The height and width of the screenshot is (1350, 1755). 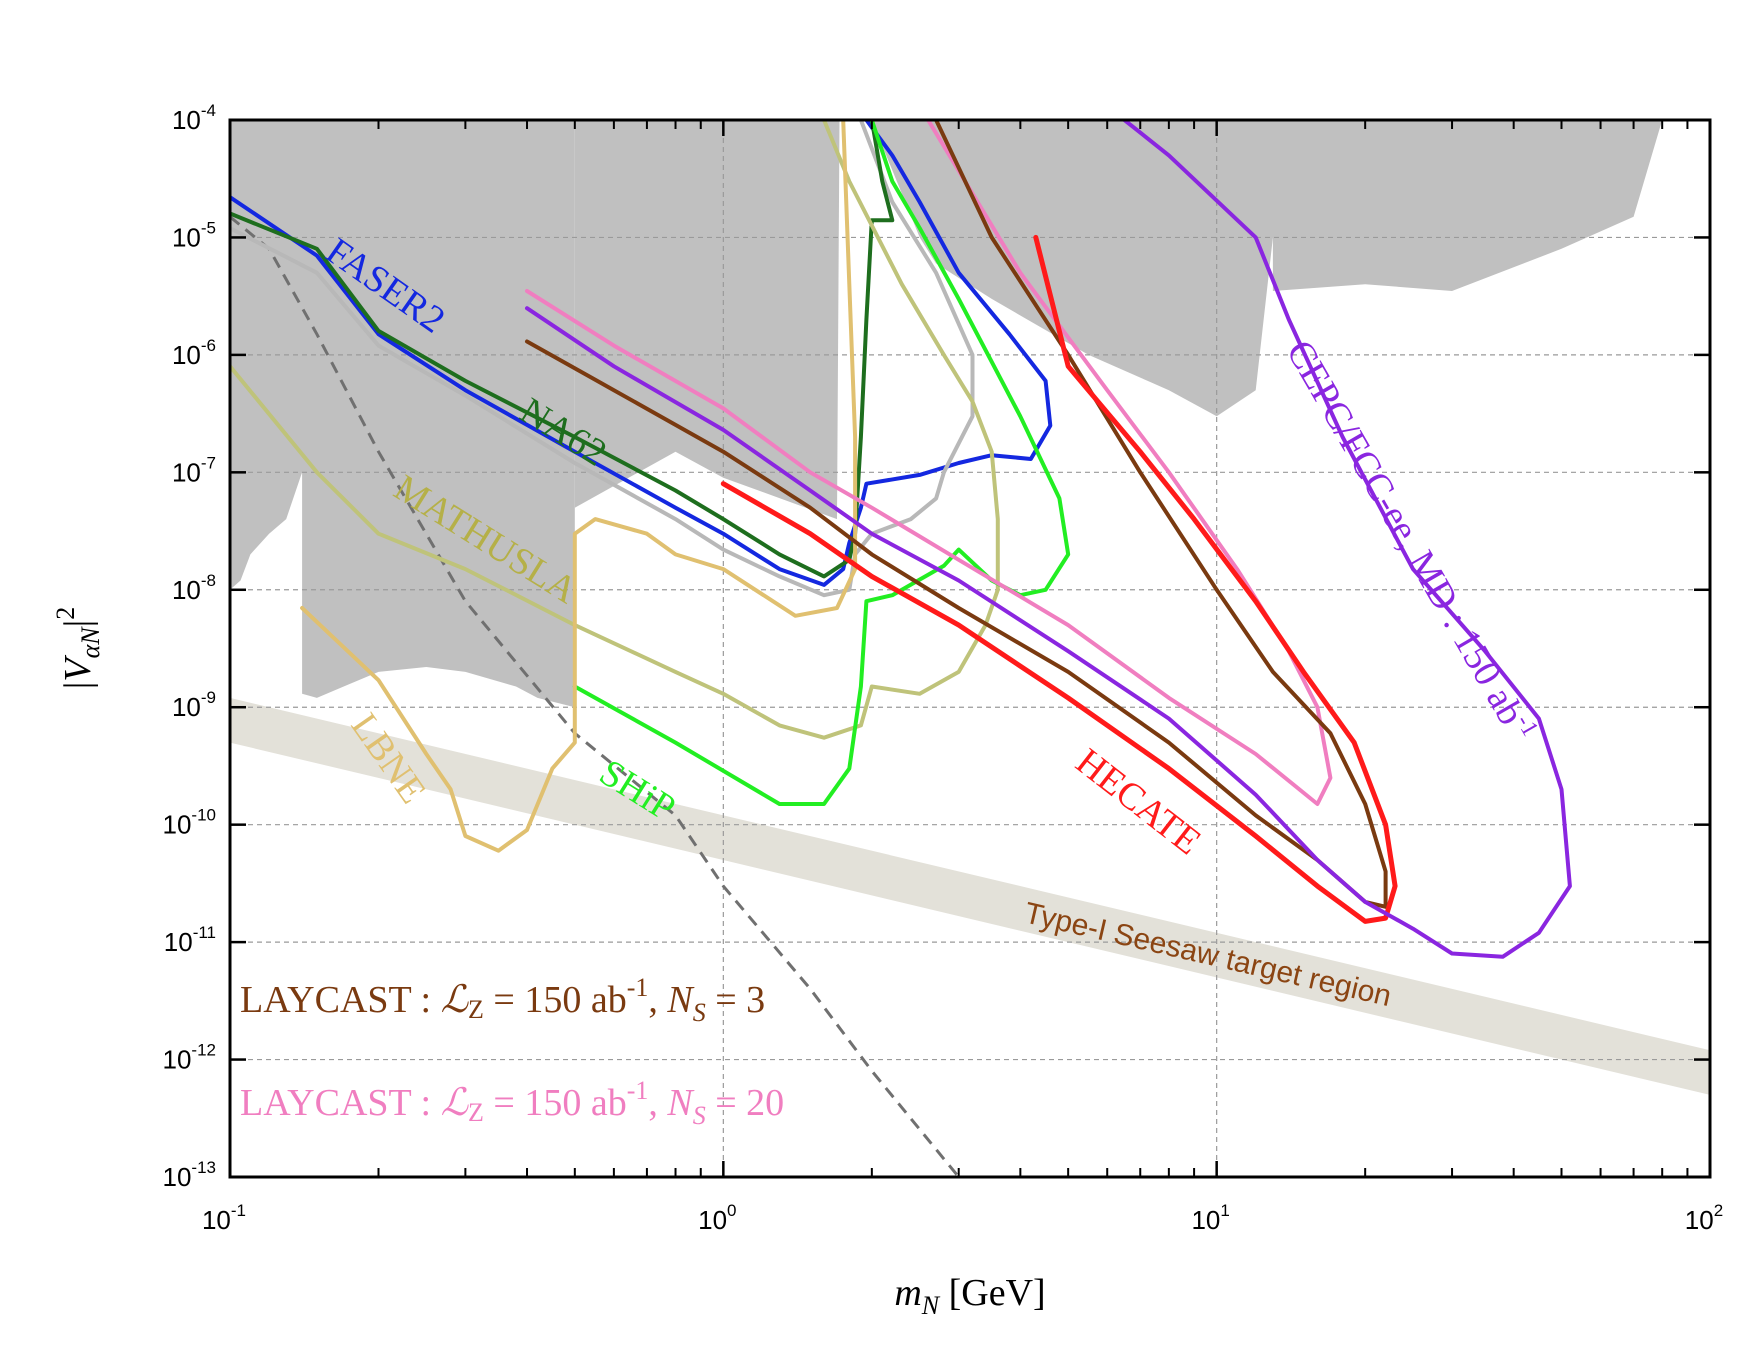 I want to click on region-excluded-left, so click(x=535, y=320).